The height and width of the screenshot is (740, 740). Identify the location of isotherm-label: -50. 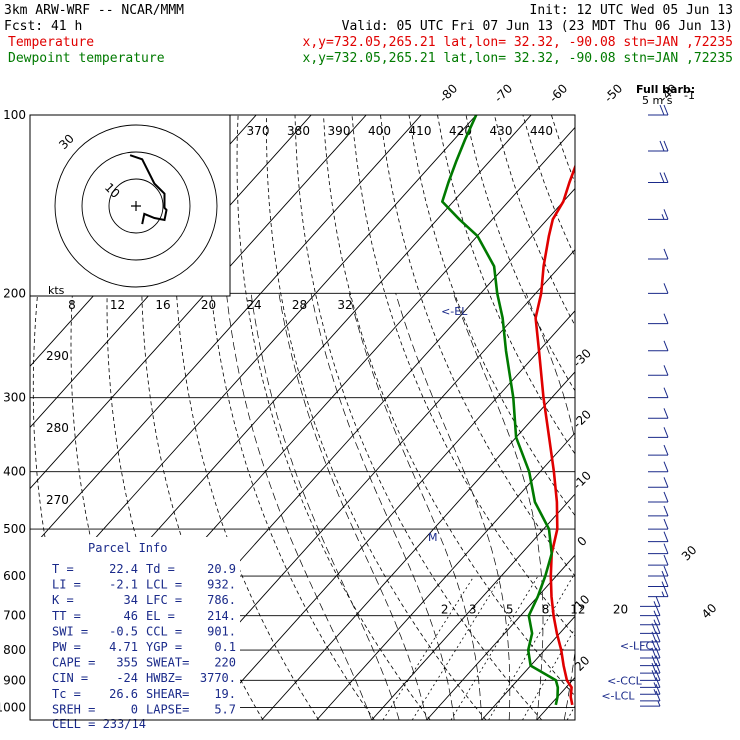
(613, 93).